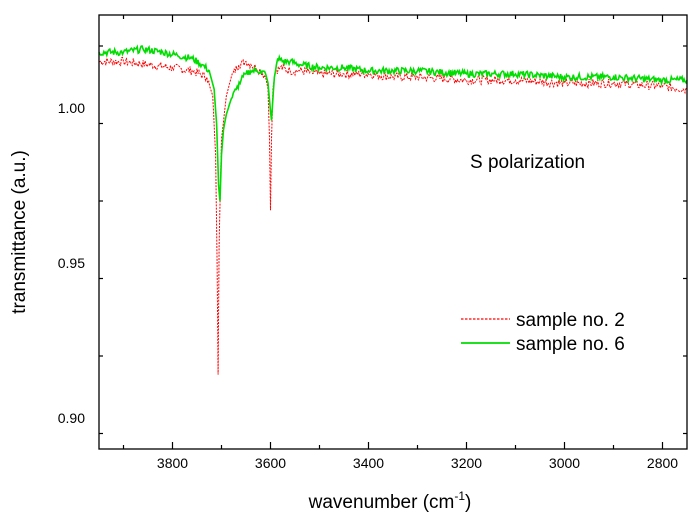  I want to click on x-tick-label: 3000, so click(564, 463).